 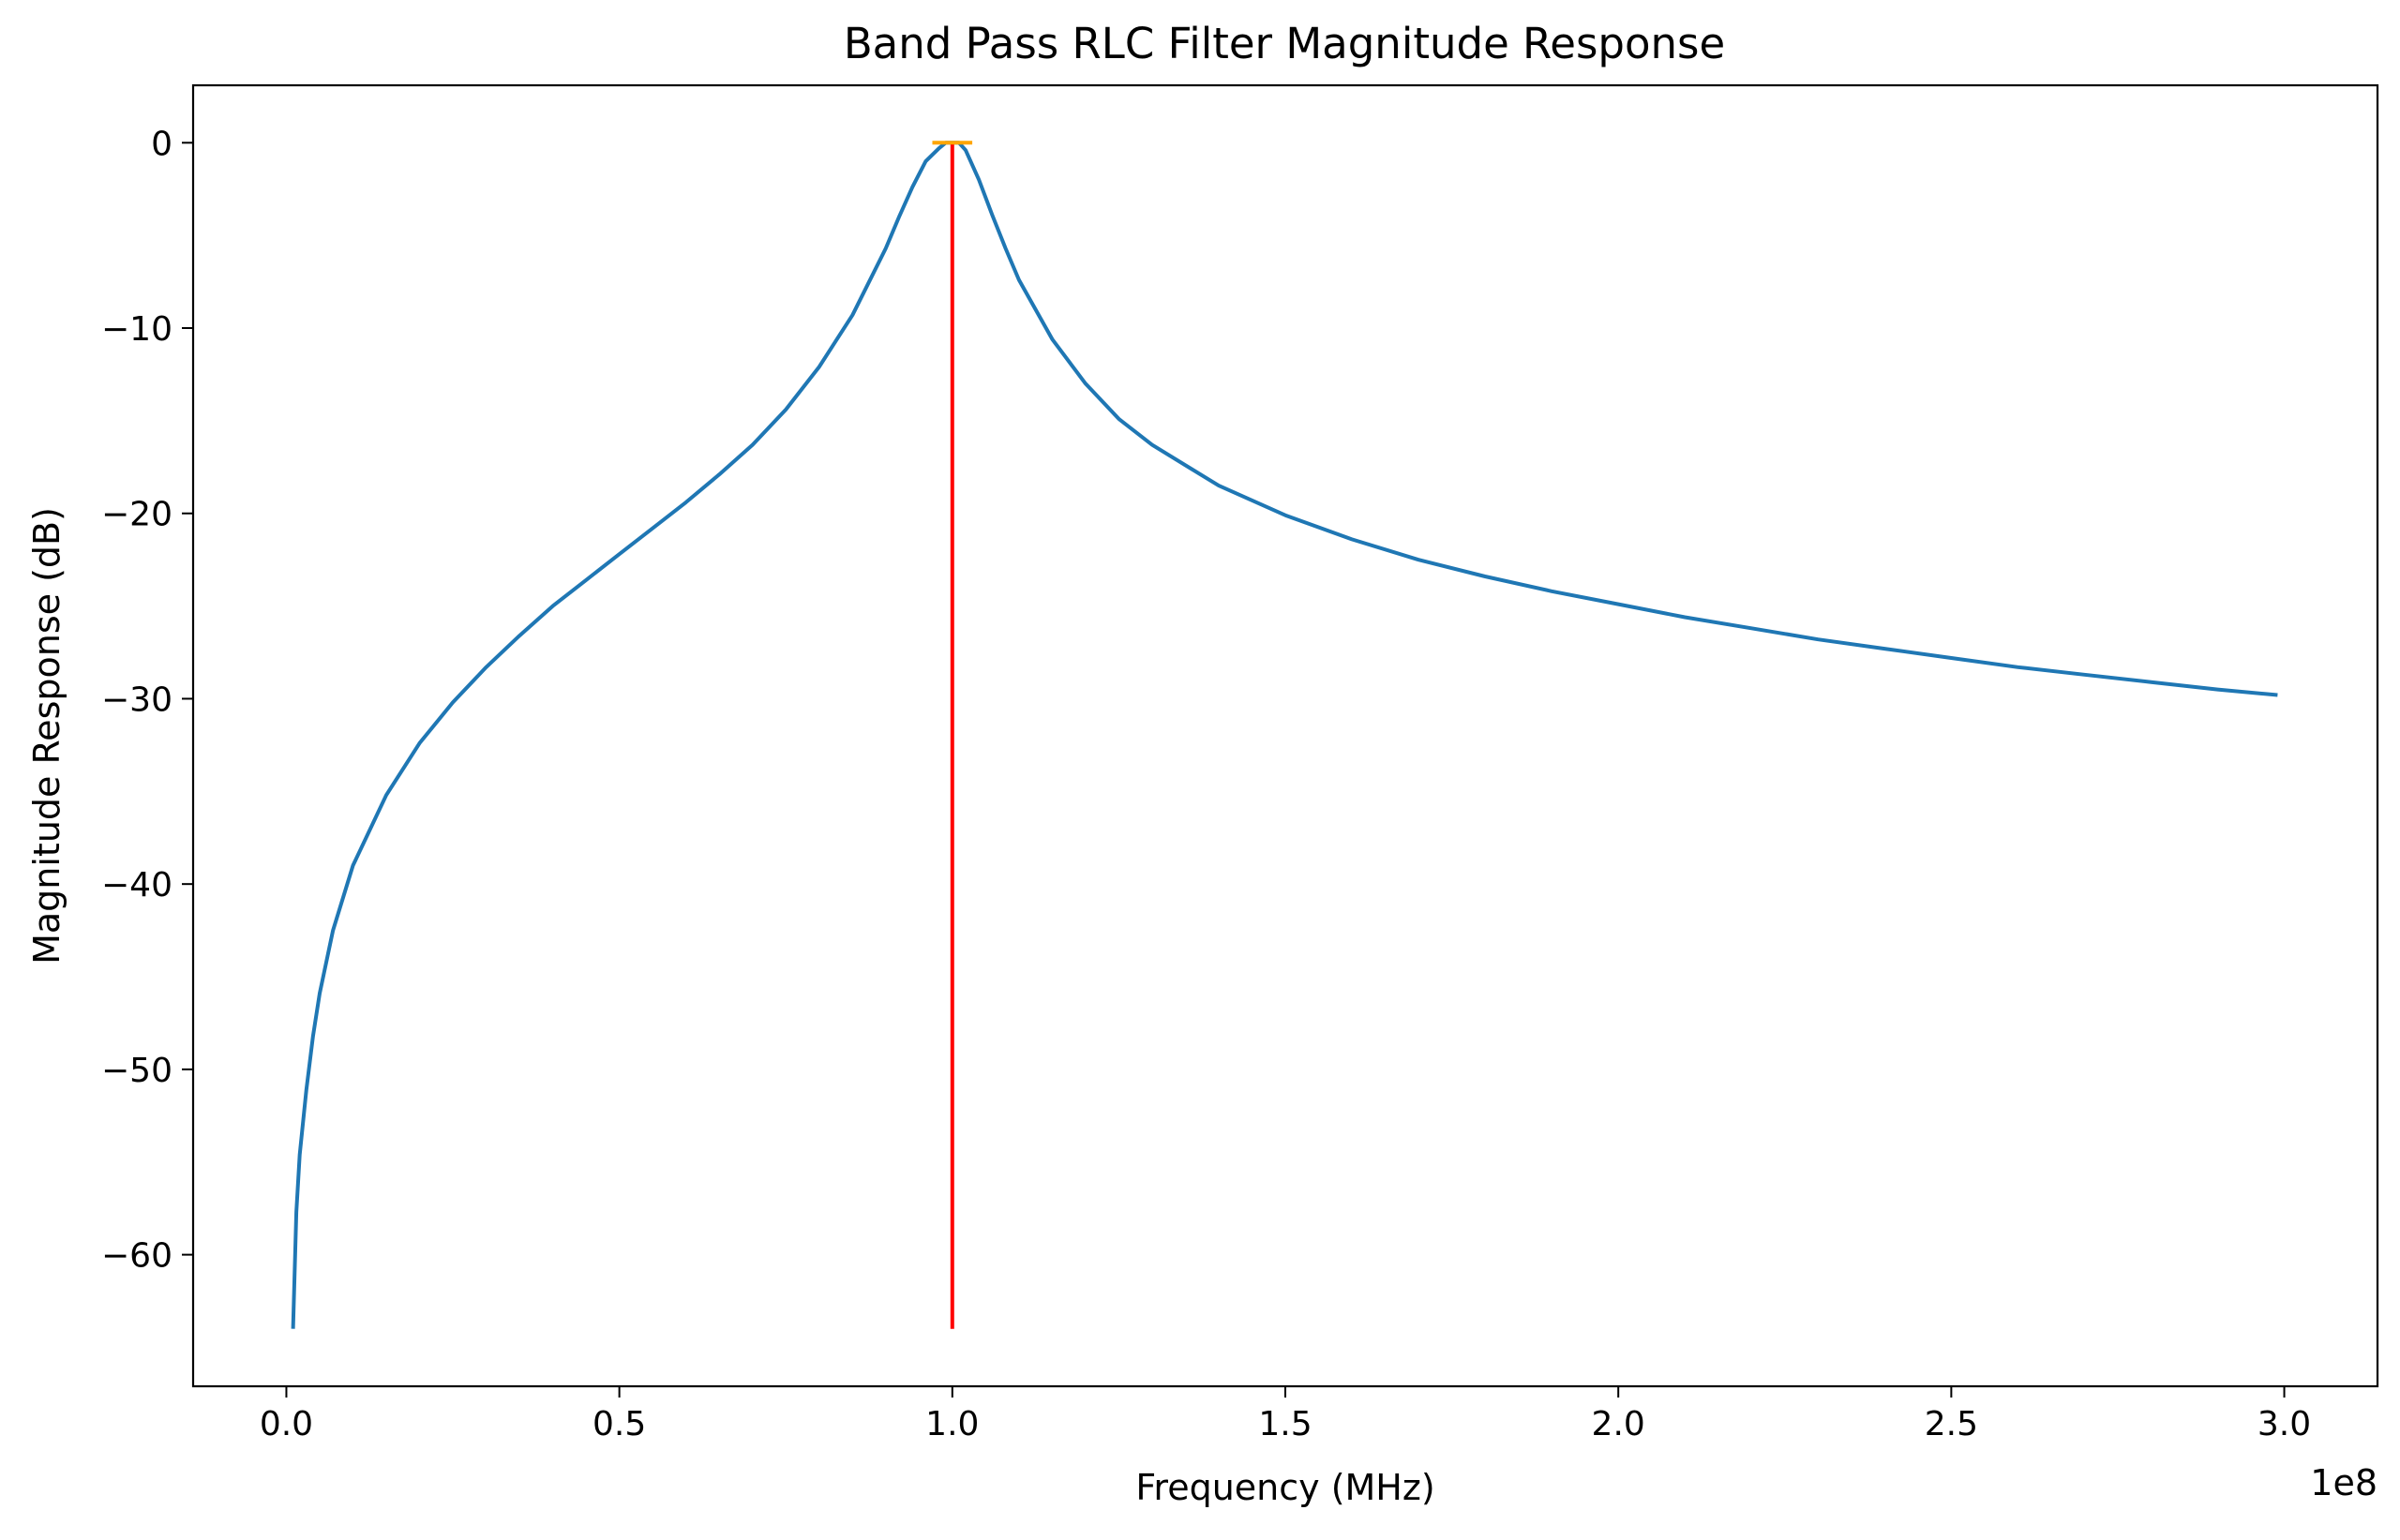 What do you see at coordinates (286, 1424) in the screenshot?
I see `x-tick-label: 0.0` at bounding box center [286, 1424].